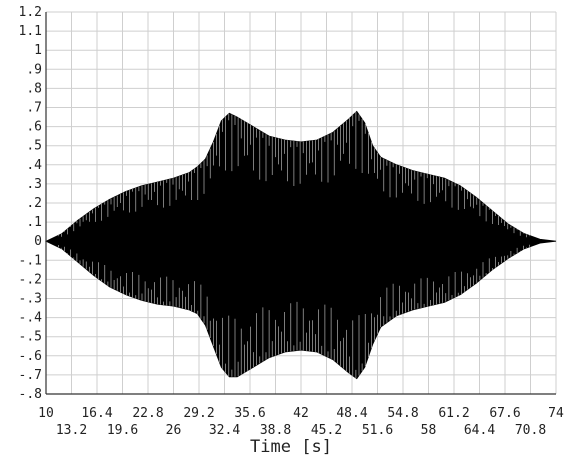 The image size is (580, 456). Describe the element at coordinates (479, 430) in the screenshot. I see `x-tick-label: 64.4` at that location.